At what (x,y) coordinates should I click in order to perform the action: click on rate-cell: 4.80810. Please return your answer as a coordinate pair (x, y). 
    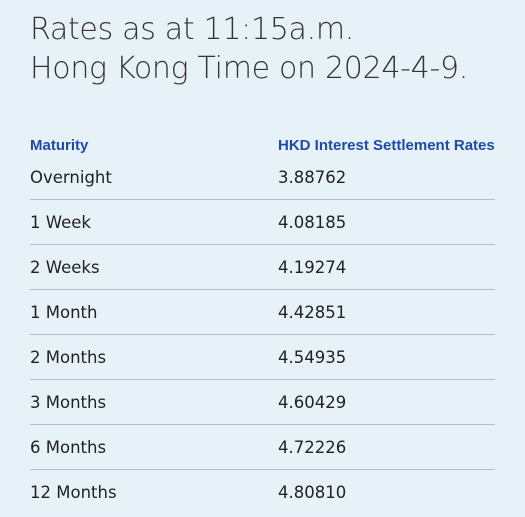
    Looking at the image, I should click on (386, 491).